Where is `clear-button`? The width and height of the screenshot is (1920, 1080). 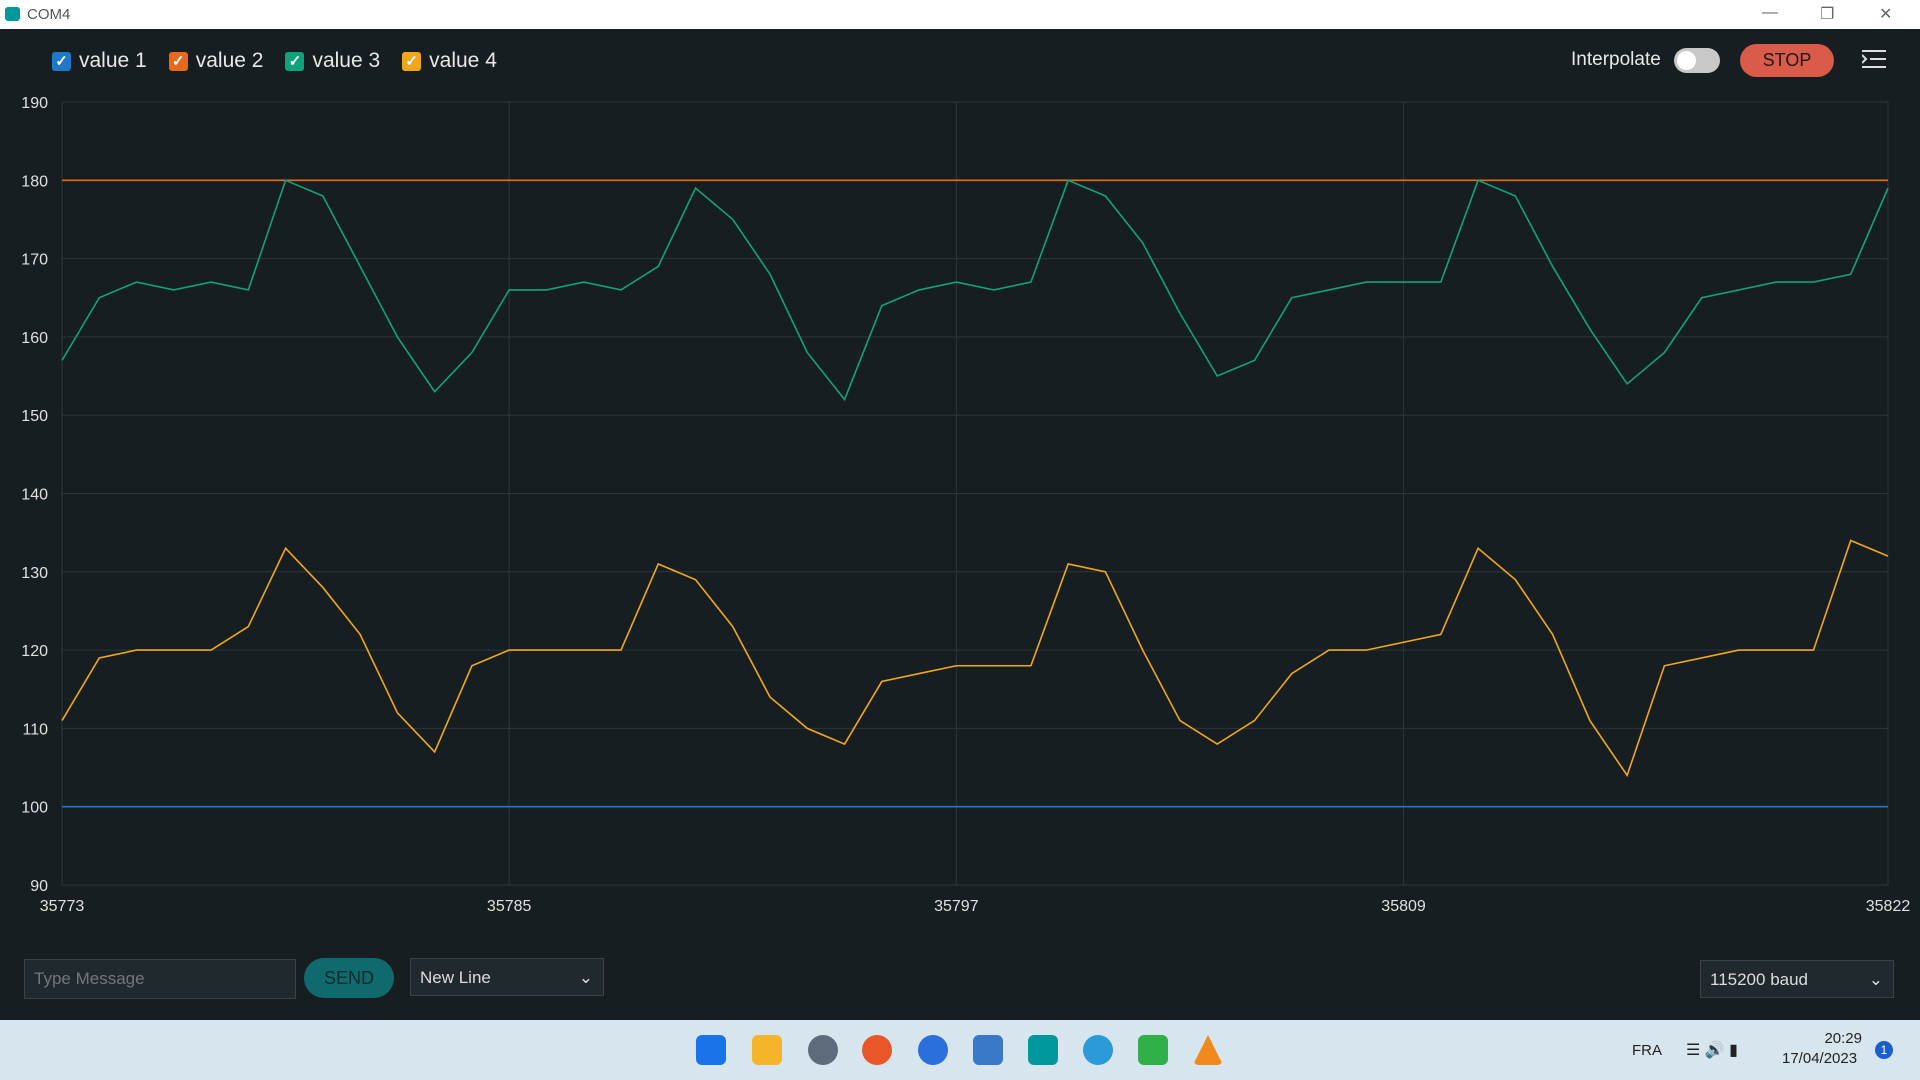
clear-button is located at coordinates (1874, 59).